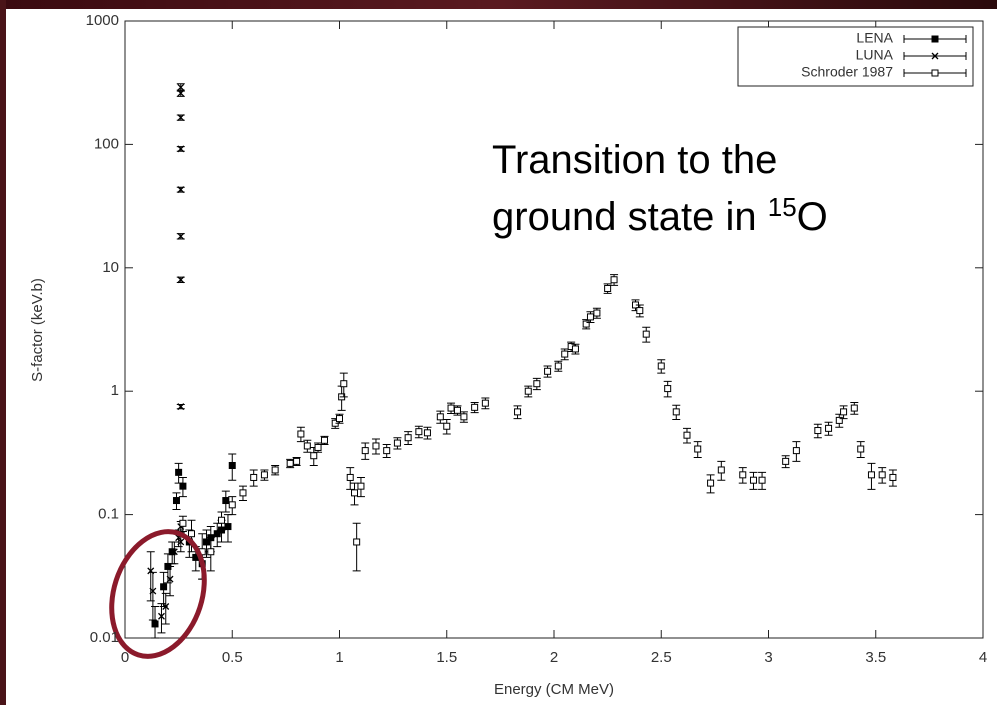 The height and width of the screenshot is (705, 997). I want to click on x-tick-label: 3, so click(768, 657).